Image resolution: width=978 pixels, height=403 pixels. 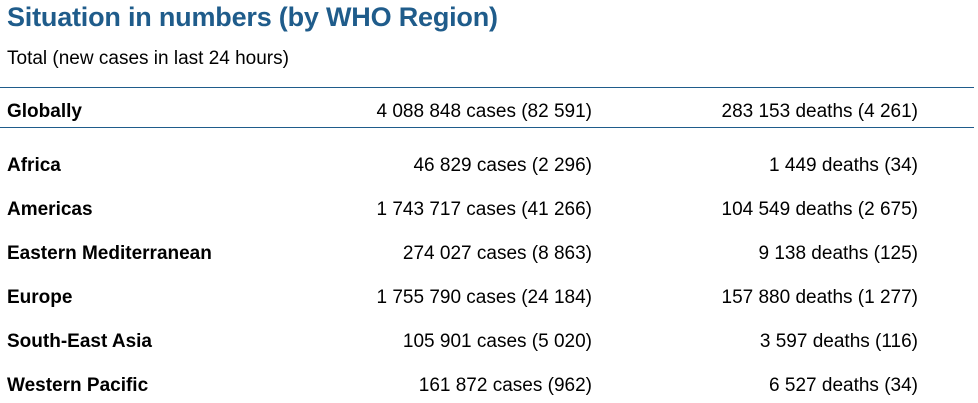 What do you see at coordinates (484, 209) in the screenshot?
I see `region-cases: 1 743 717 cases (41 266)` at bounding box center [484, 209].